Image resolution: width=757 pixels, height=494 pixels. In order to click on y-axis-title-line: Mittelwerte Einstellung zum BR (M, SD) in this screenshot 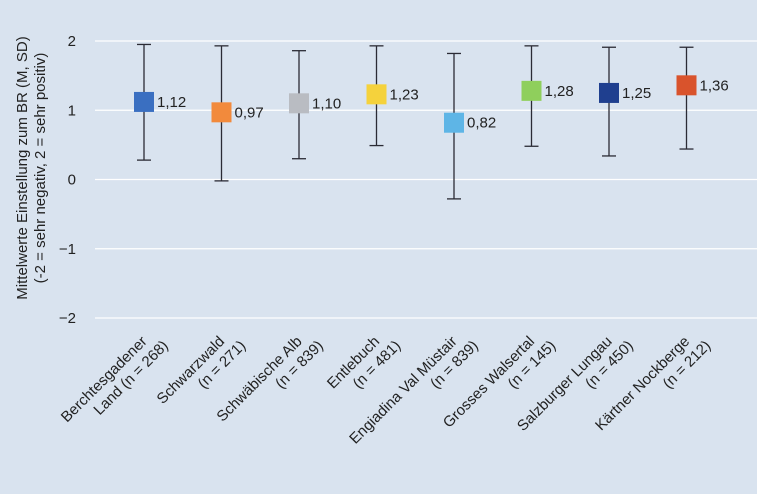, I will do `click(22, 167)`.